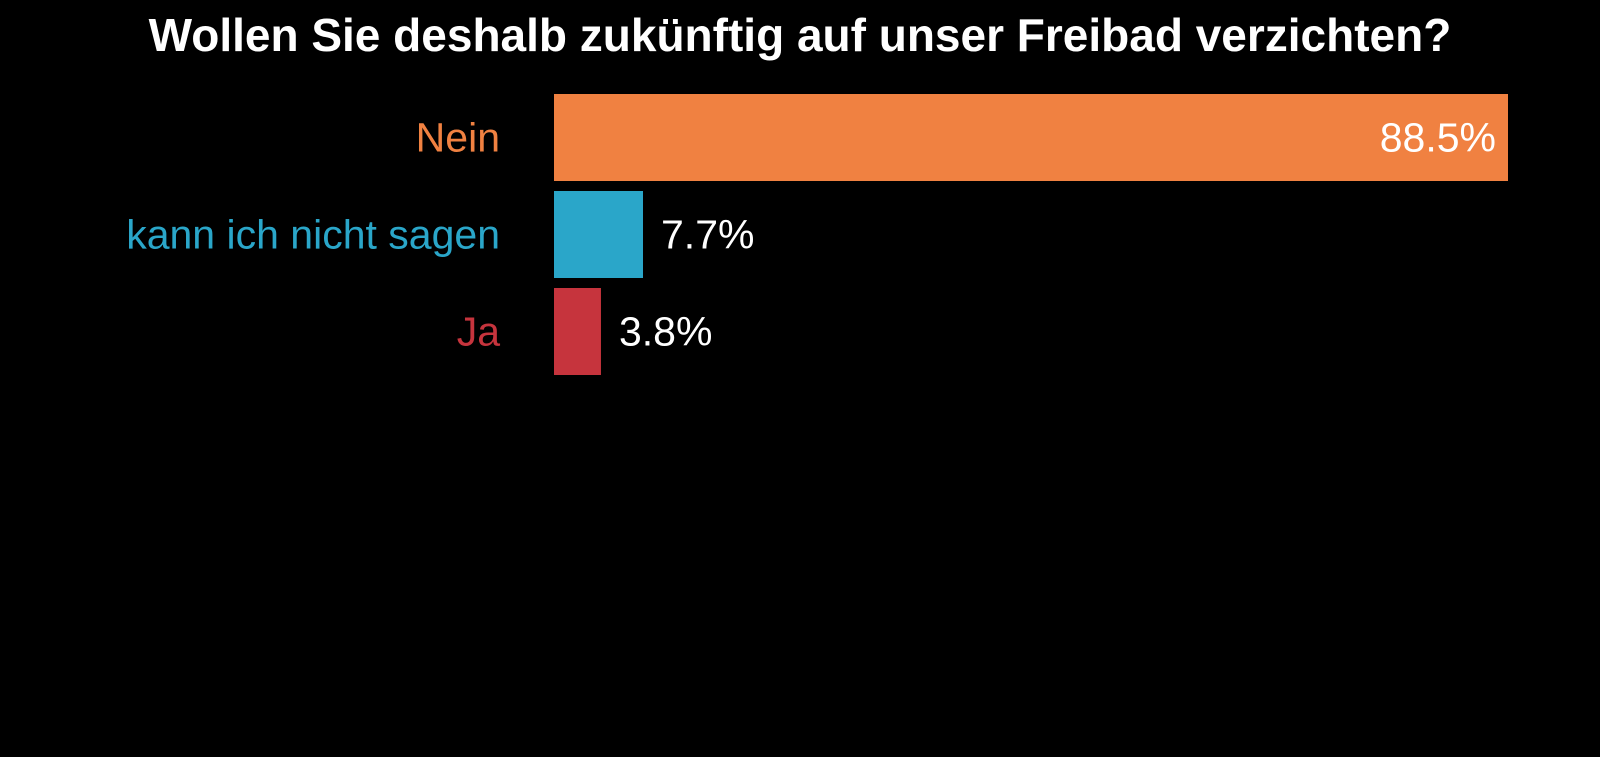  What do you see at coordinates (707, 235) in the screenshot?
I see `value-label: 7.7%` at bounding box center [707, 235].